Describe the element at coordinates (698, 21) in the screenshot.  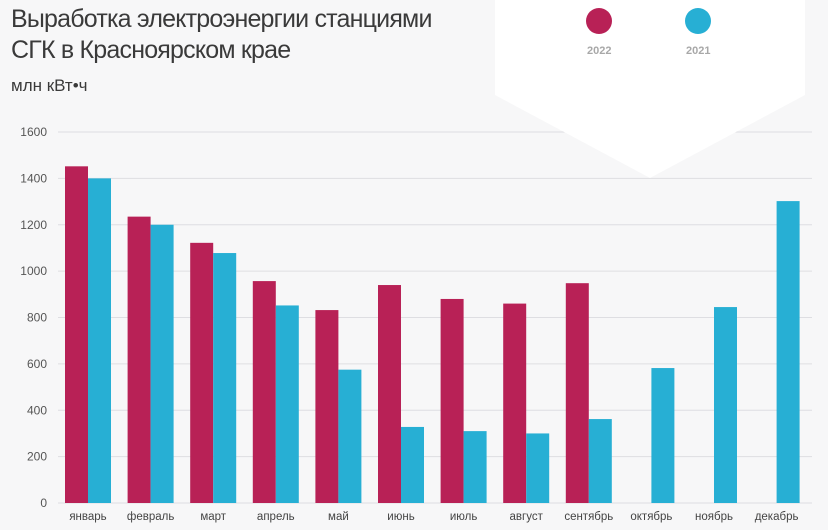
I see `legend-dot-2021` at that location.